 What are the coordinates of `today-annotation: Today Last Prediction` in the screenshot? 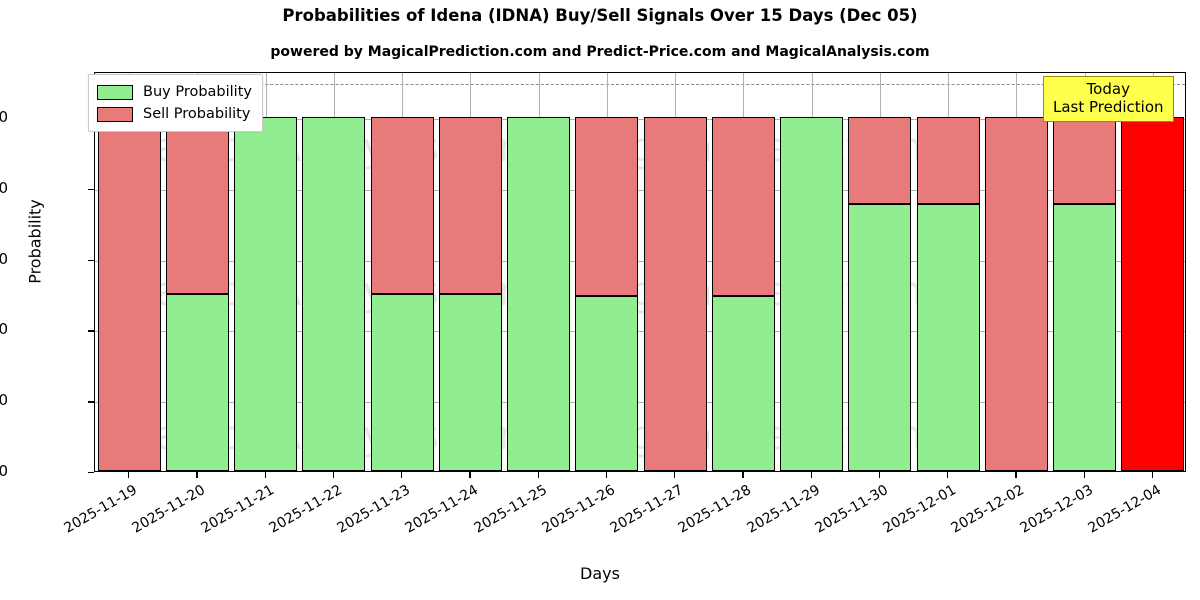 It's located at (1108, 99).